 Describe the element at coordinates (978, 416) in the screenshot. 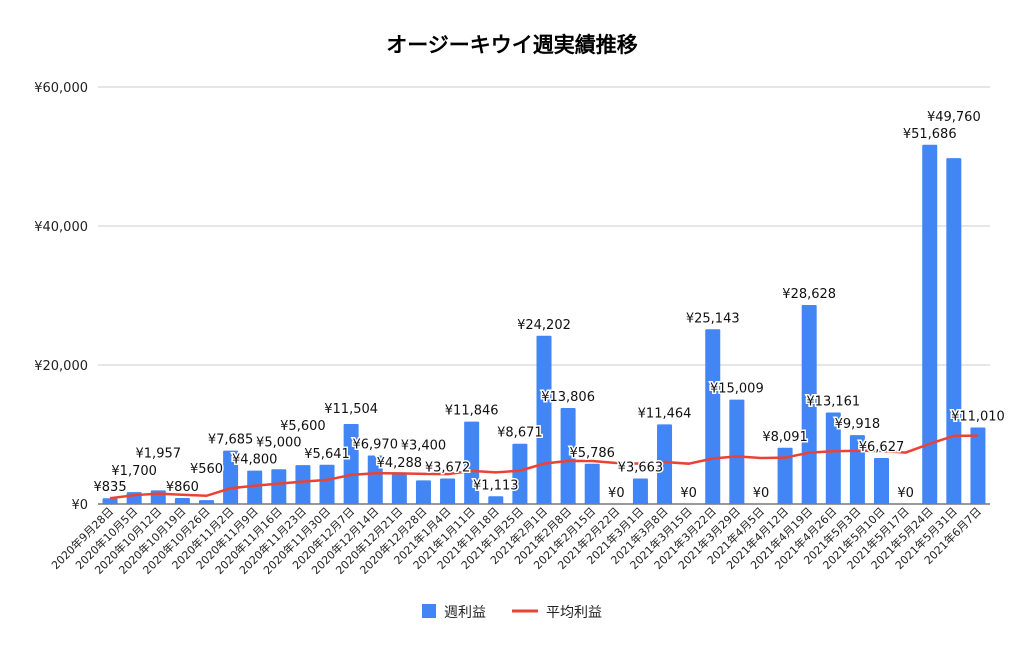

I see `data-label: ¥11,010` at that location.